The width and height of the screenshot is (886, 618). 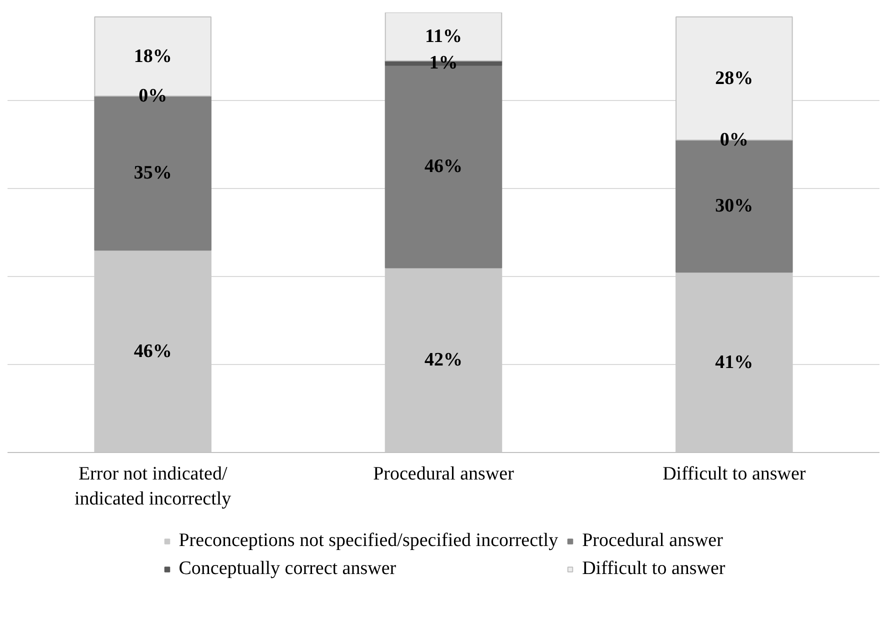 I want to click on legend-label: Preconceptions not specified/specified incorrectly, so click(x=368, y=541).